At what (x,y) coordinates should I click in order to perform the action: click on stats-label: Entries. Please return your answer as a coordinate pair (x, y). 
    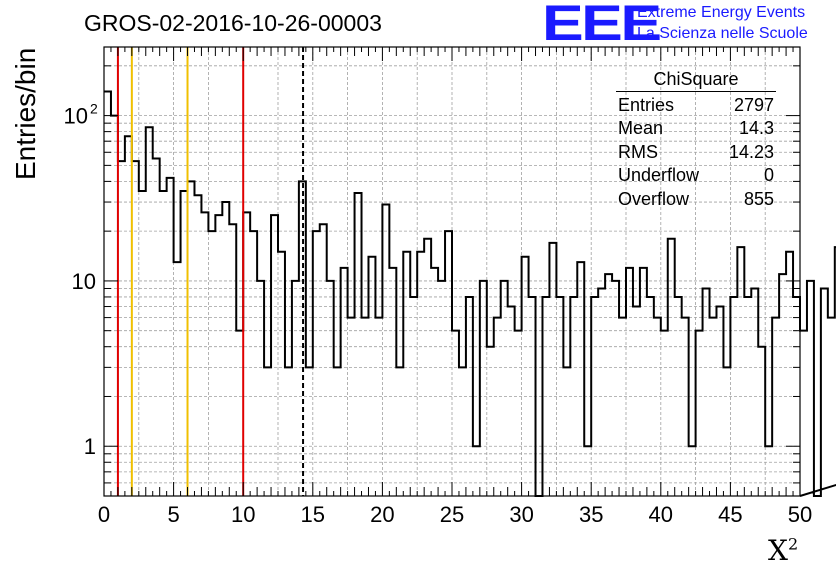
    Looking at the image, I should click on (646, 105).